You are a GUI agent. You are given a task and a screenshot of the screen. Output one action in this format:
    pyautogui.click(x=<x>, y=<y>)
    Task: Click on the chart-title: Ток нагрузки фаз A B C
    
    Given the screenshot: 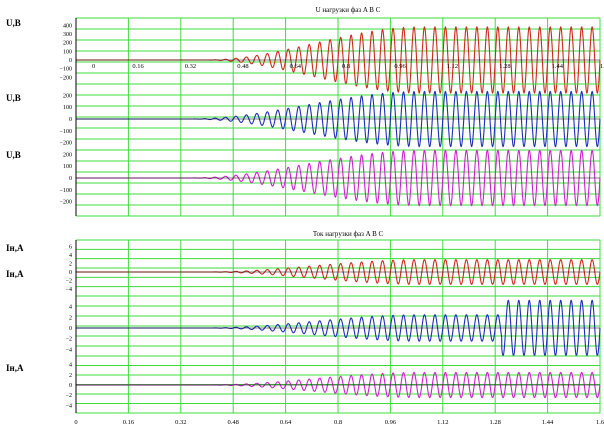 What is the action you would take?
    pyautogui.click(x=348, y=234)
    